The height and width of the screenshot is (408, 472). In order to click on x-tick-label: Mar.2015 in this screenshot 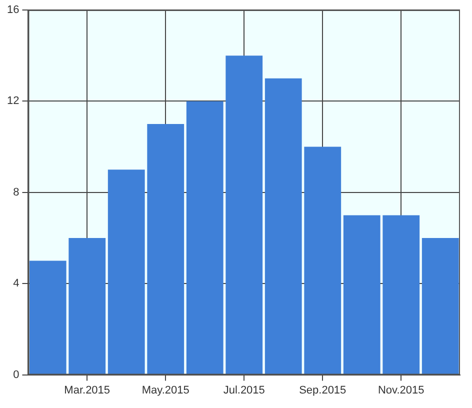, I will do `click(87, 390)`.